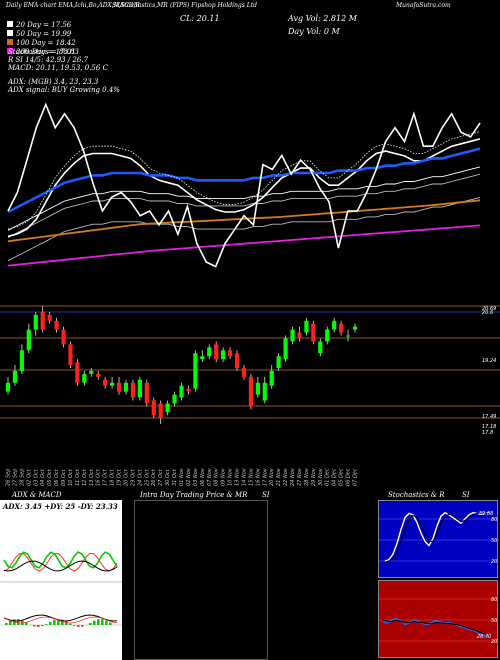 The width and height of the screenshot is (500, 660). I want to click on price-axis-label: 17.8, so click(487, 433).